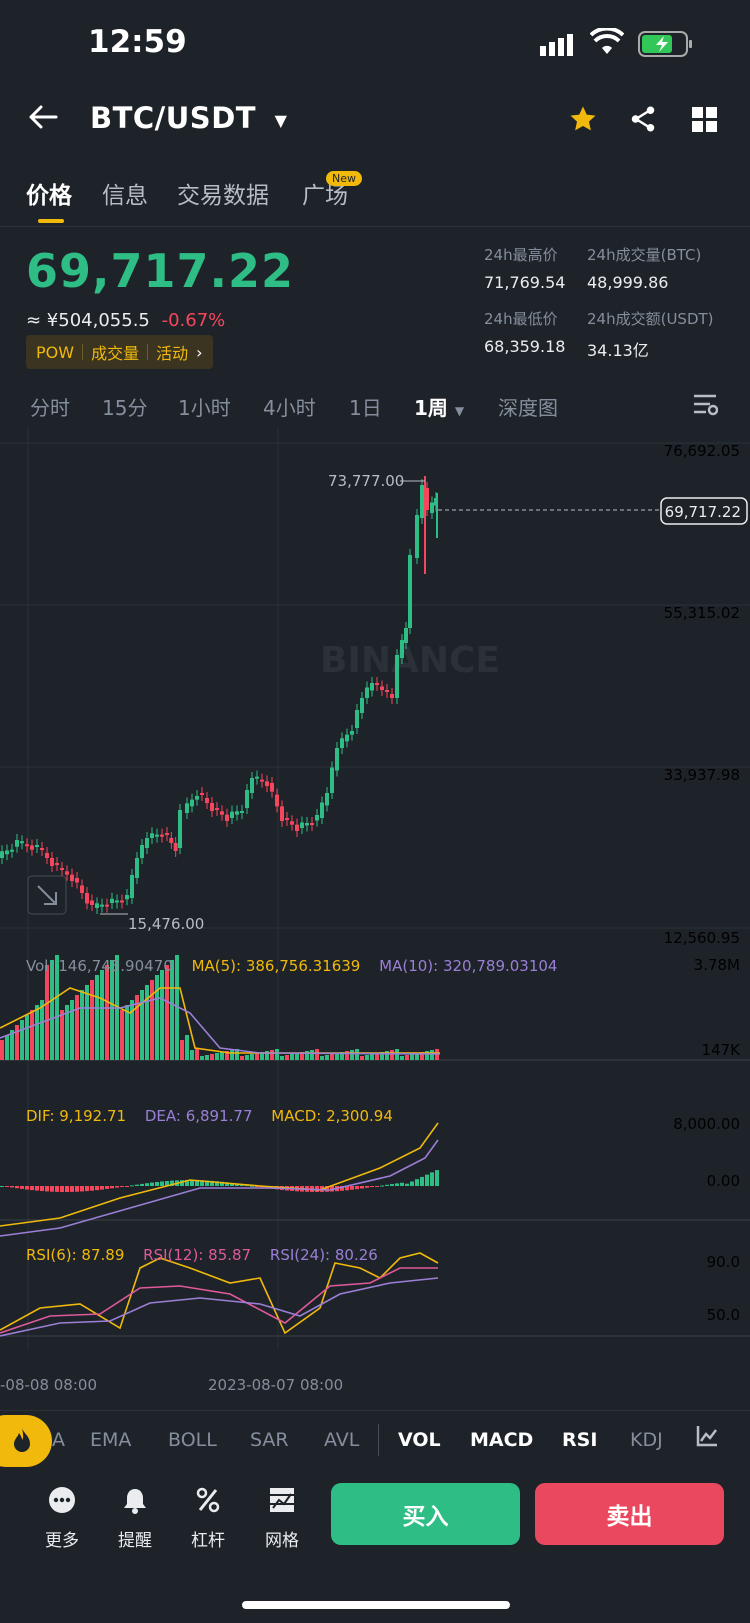  What do you see at coordinates (707, 1438) in the screenshot?
I see `indicator-settings-icon` at bounding box center [707, 1438].